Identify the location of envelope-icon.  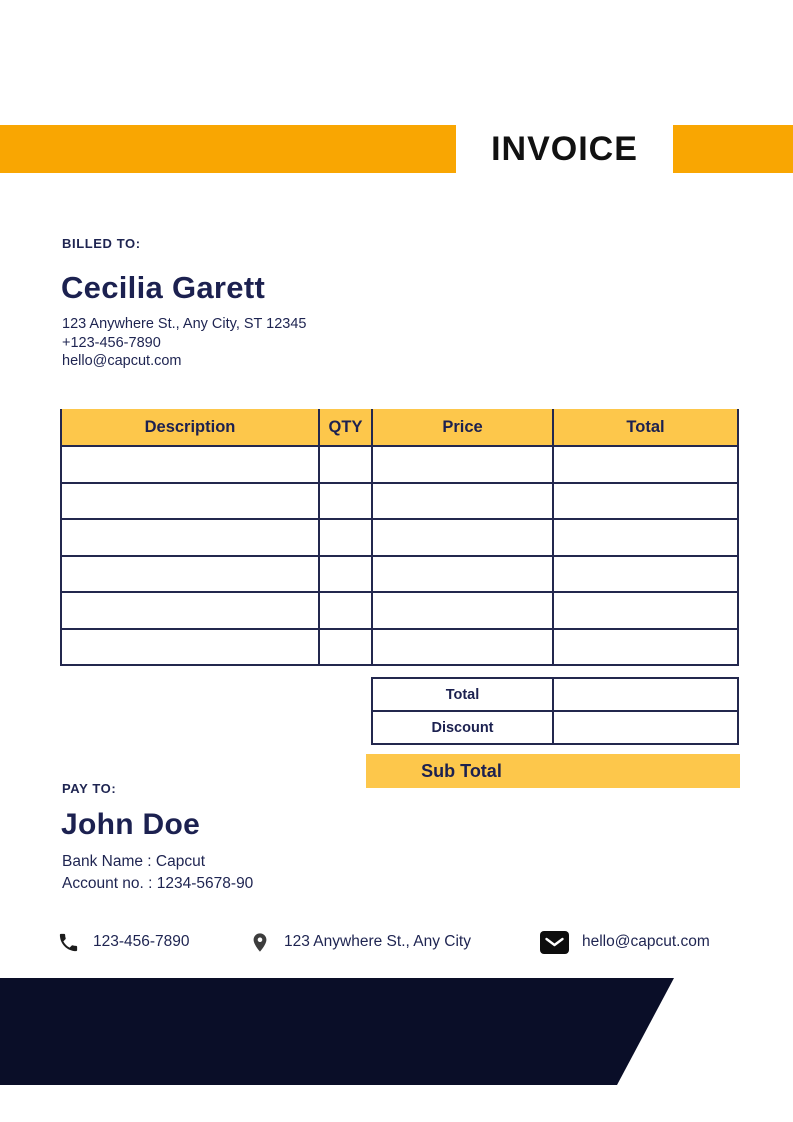
(554, 942).